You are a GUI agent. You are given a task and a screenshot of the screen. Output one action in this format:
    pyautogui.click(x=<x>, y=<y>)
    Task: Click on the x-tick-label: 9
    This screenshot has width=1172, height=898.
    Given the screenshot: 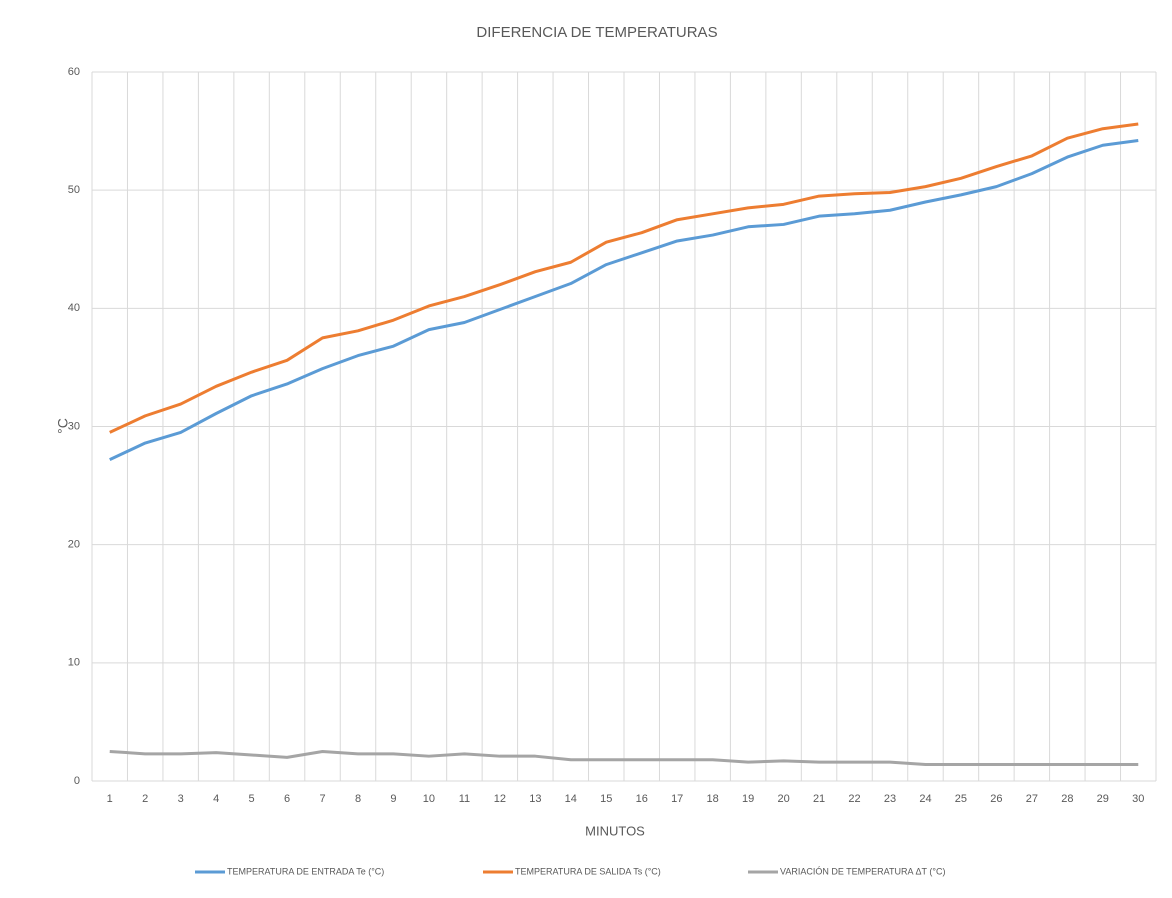 What is the action you would take?
    pyautogui.click(x=393, y=799)
    